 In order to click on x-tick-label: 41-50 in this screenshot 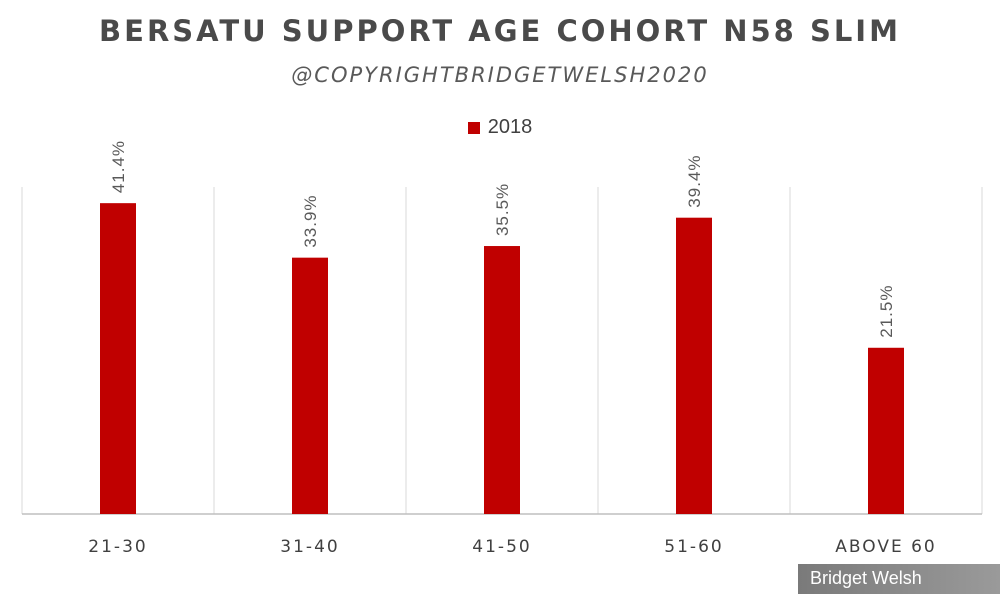, I will do `click(501, 547)`.